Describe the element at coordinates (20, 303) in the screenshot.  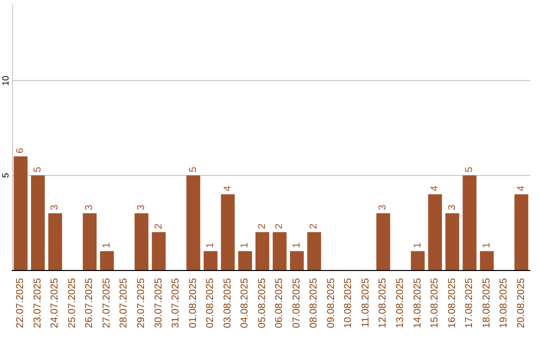
I see `x-tick-label: 22.07.2025` at that location.